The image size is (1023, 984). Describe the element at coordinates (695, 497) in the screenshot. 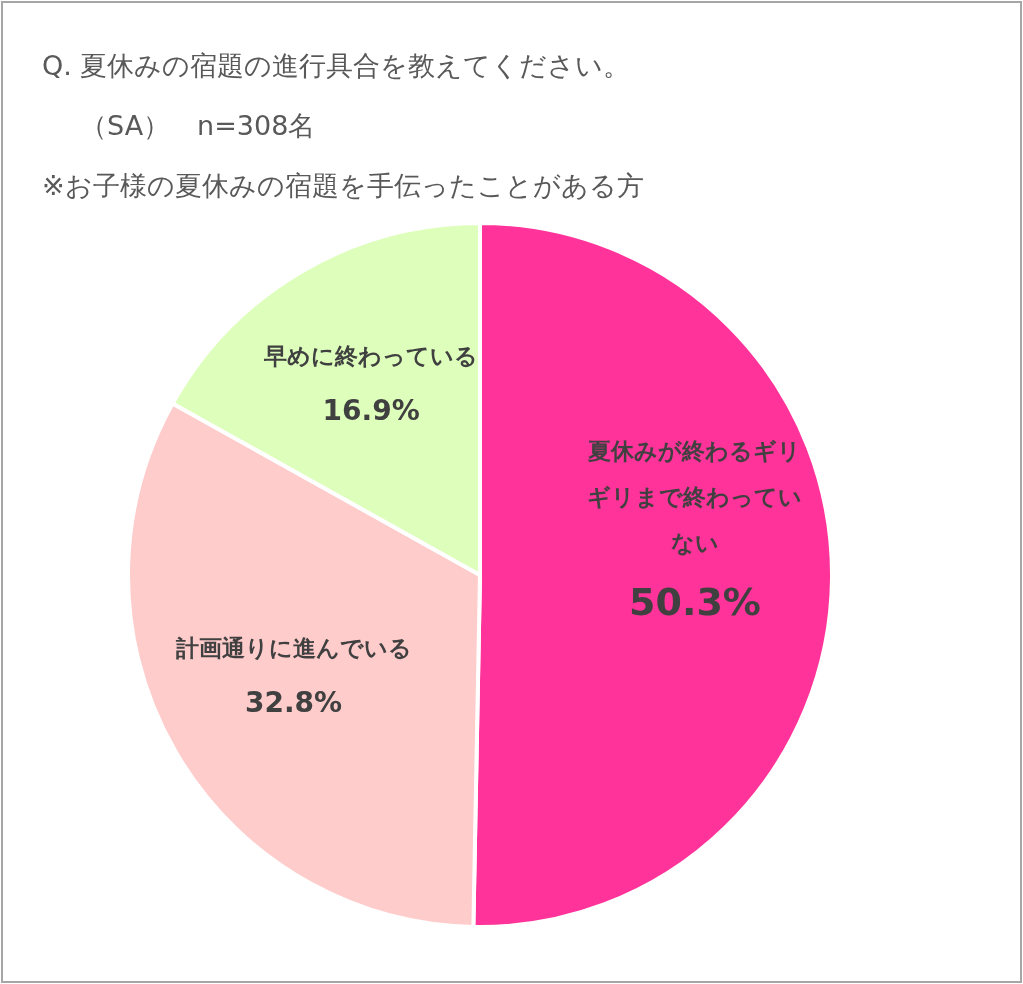

I see `slice-label: 夏休みが終わるギリギリまで終わっていない` at that location.